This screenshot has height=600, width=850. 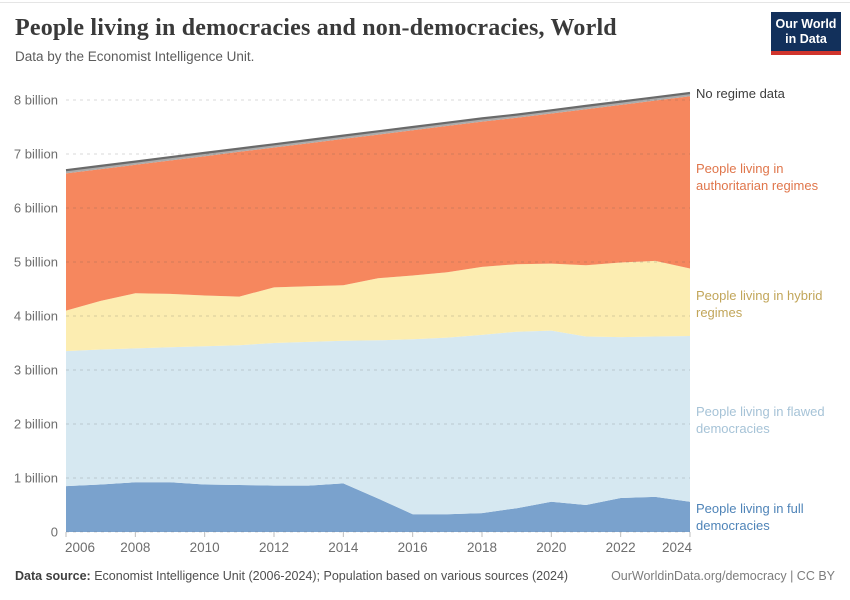 What do you see at coordinates (36, 424) in the screenshot?
I see `y-axis-label: 2 billion` at bounding box center [36, 424].